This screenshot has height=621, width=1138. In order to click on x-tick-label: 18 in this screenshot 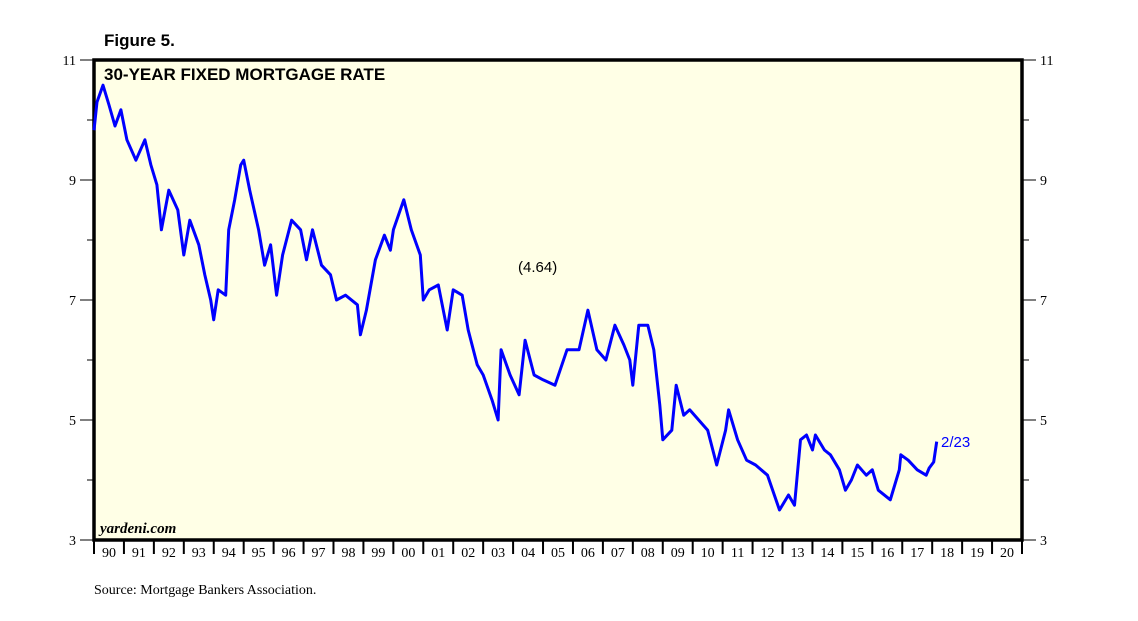, I will do `click(947, 553)`.